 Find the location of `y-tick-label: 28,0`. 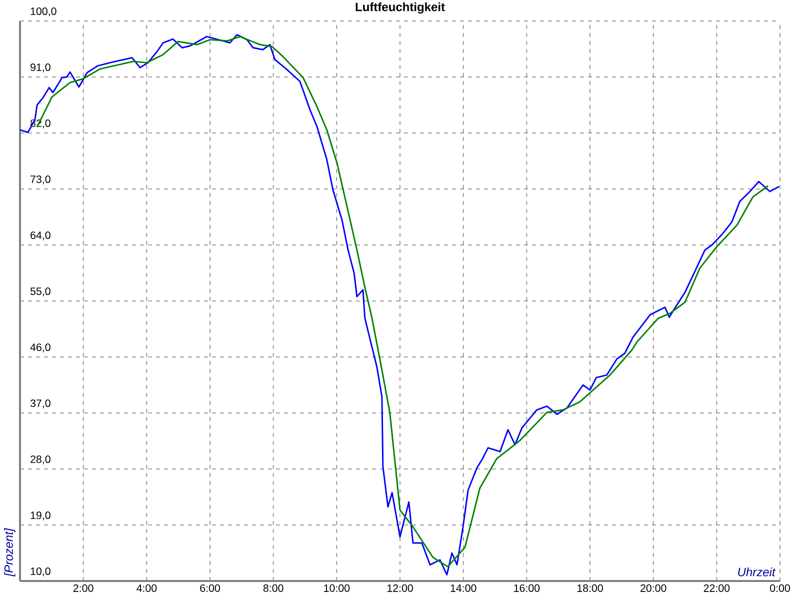

y-tick-label: 28,0 is located at coordinates (40, 459).